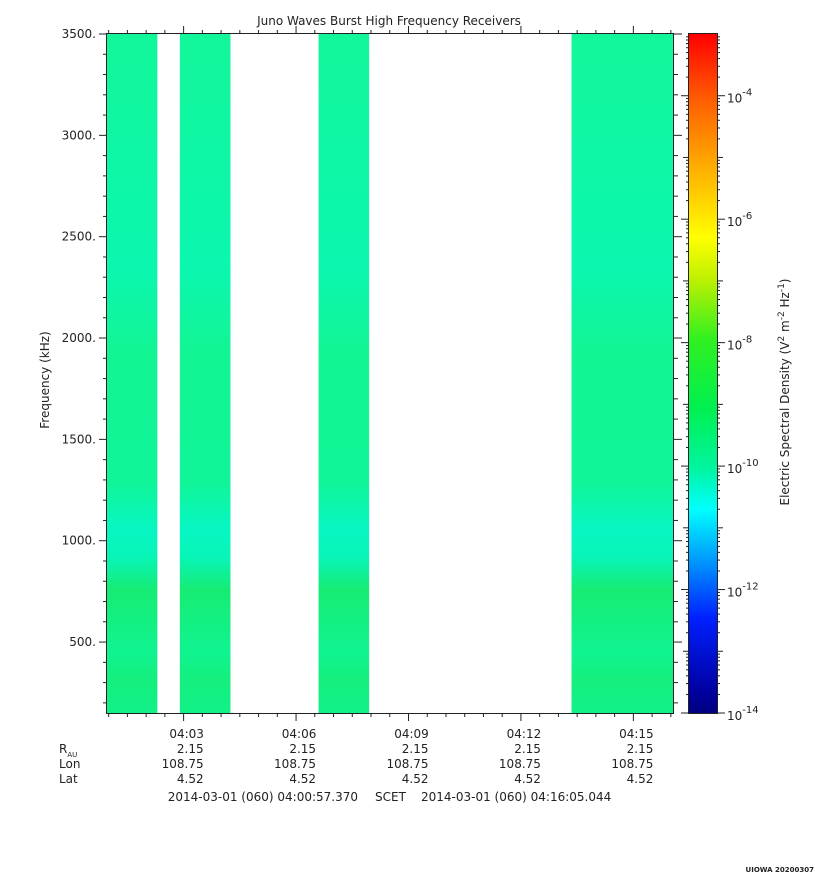  I want to click on time-range-start: 2014-03-01 (060) 04:00:57.370, so click(263, 797).